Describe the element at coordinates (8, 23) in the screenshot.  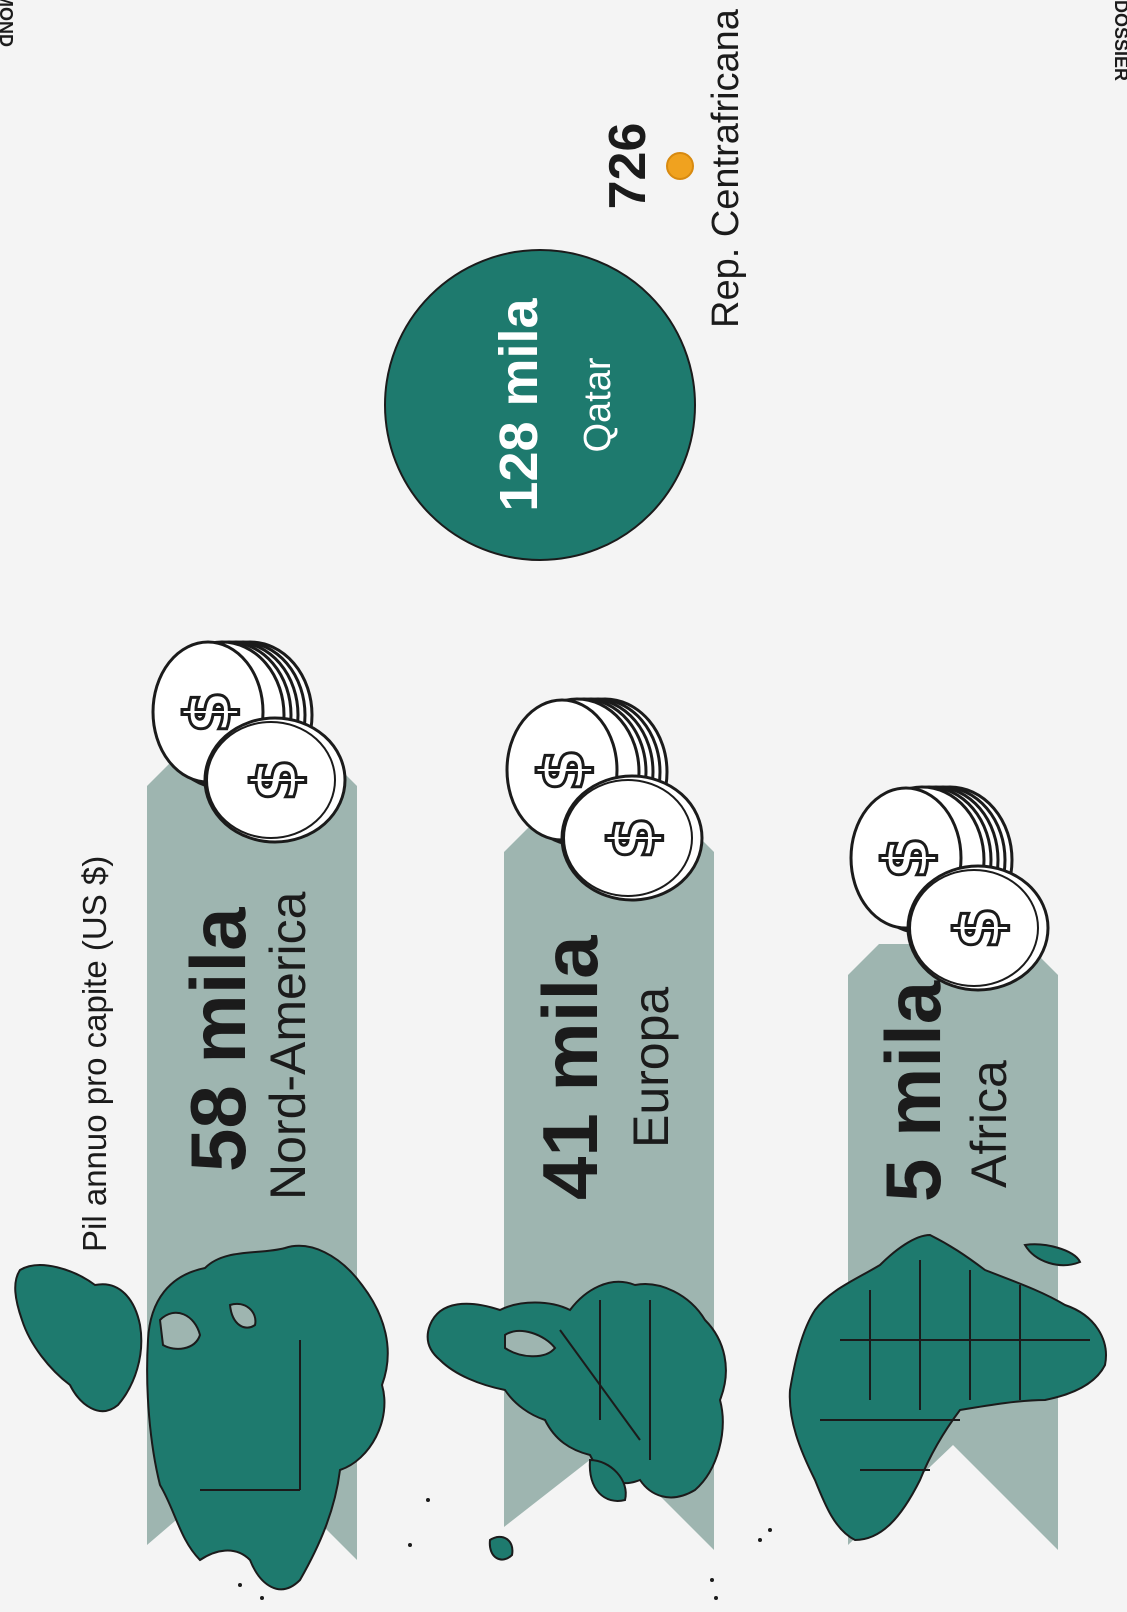
I see `header-fragment-left: MOND` at that location.